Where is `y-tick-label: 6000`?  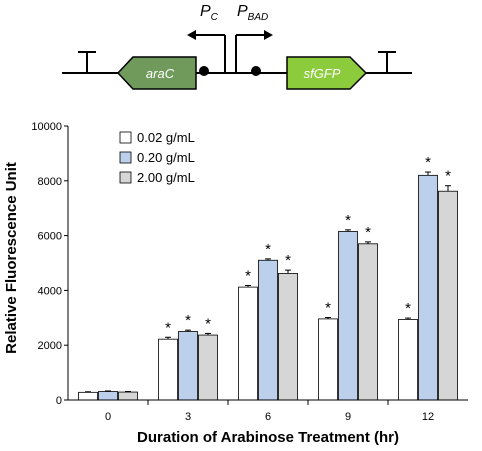
y-tick-label: 6000 is located at coordinates (50, 237).